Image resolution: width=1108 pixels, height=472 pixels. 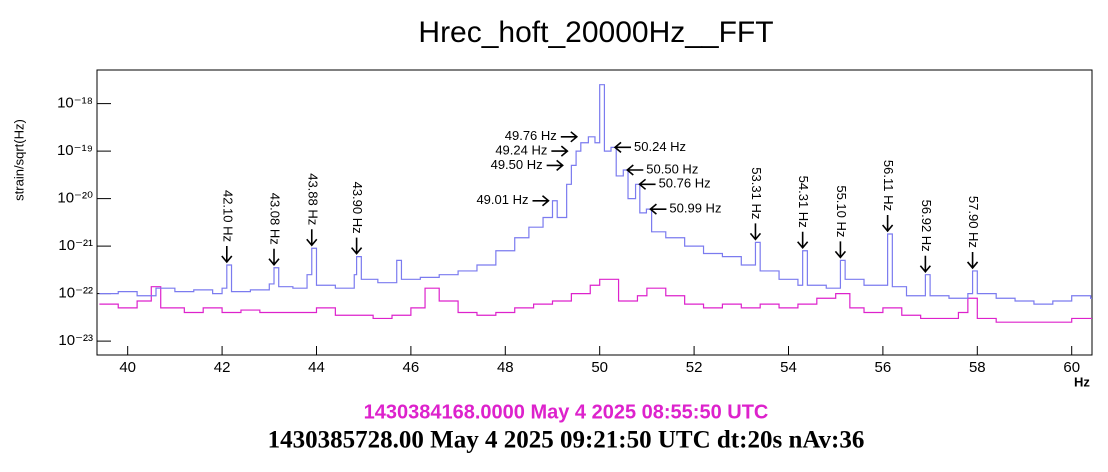 What do you see at coordinates (973, 222) in the screenshot?
I see `annotation-label: 57.90 Hz` at bounding box center [973, 222].